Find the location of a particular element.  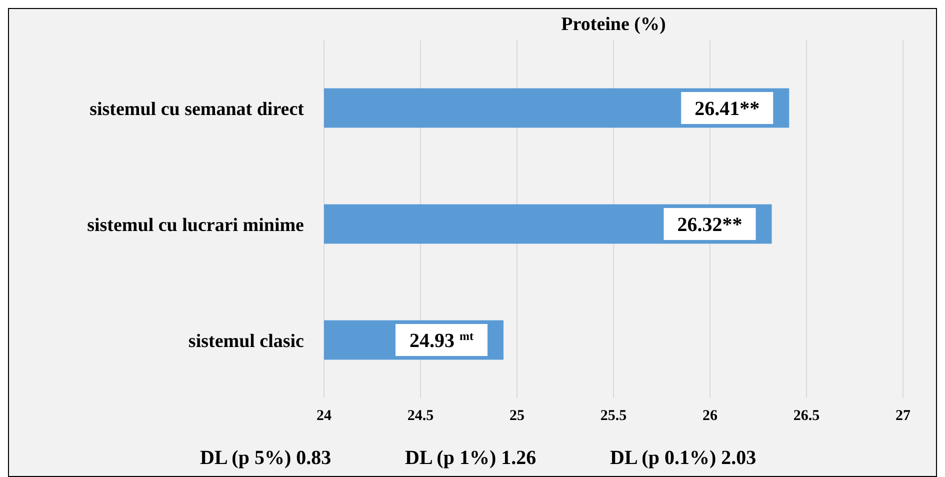

x-tick-label: 25 is located at coordinates (517, 416).